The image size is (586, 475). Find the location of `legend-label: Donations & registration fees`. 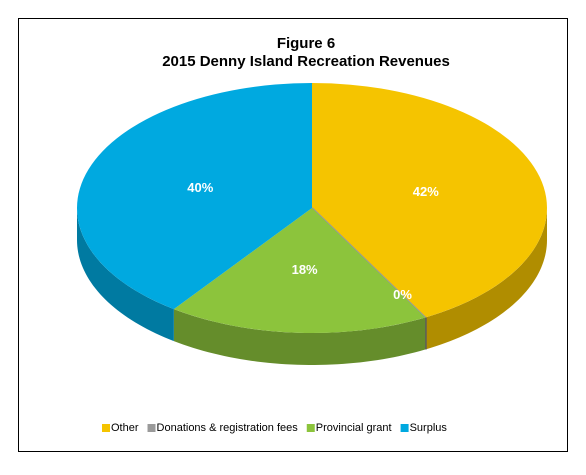

legend-label: Donations & registration fees is located at coordinates (228, 428).